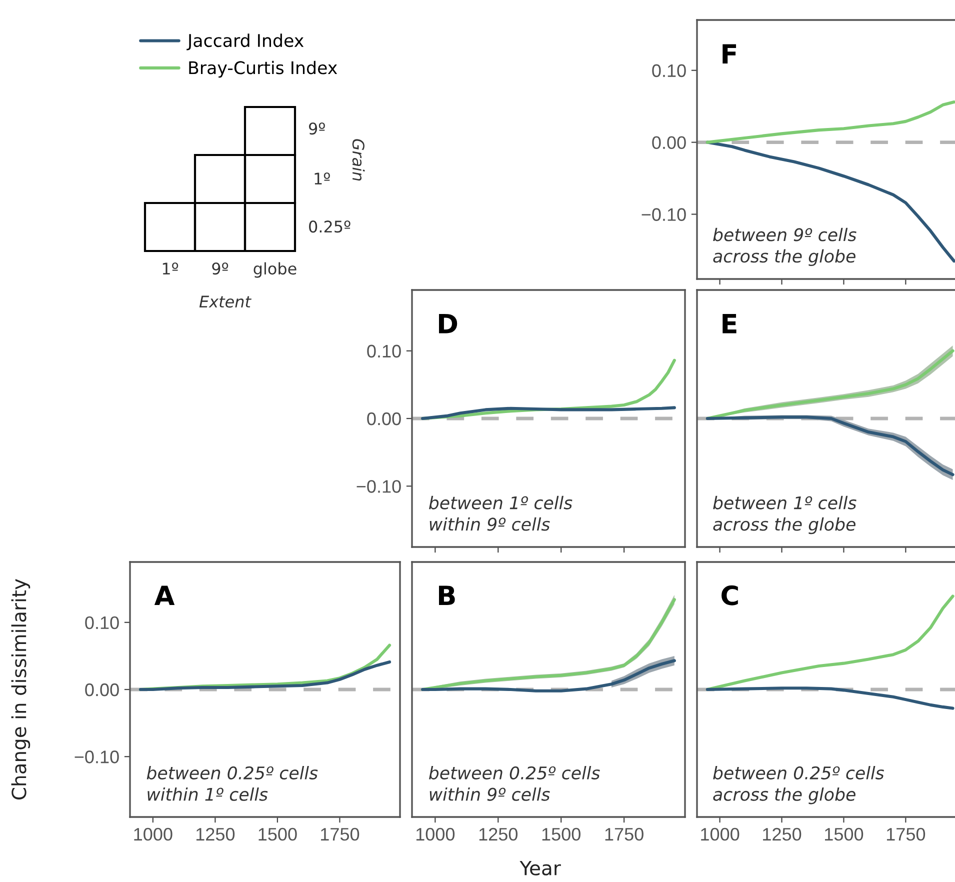  What do you see at coordinates (514, 783) in the screenshot?
I see `annotation: between 0.25º cells within 9º cells` at bounding box center [514, 783].